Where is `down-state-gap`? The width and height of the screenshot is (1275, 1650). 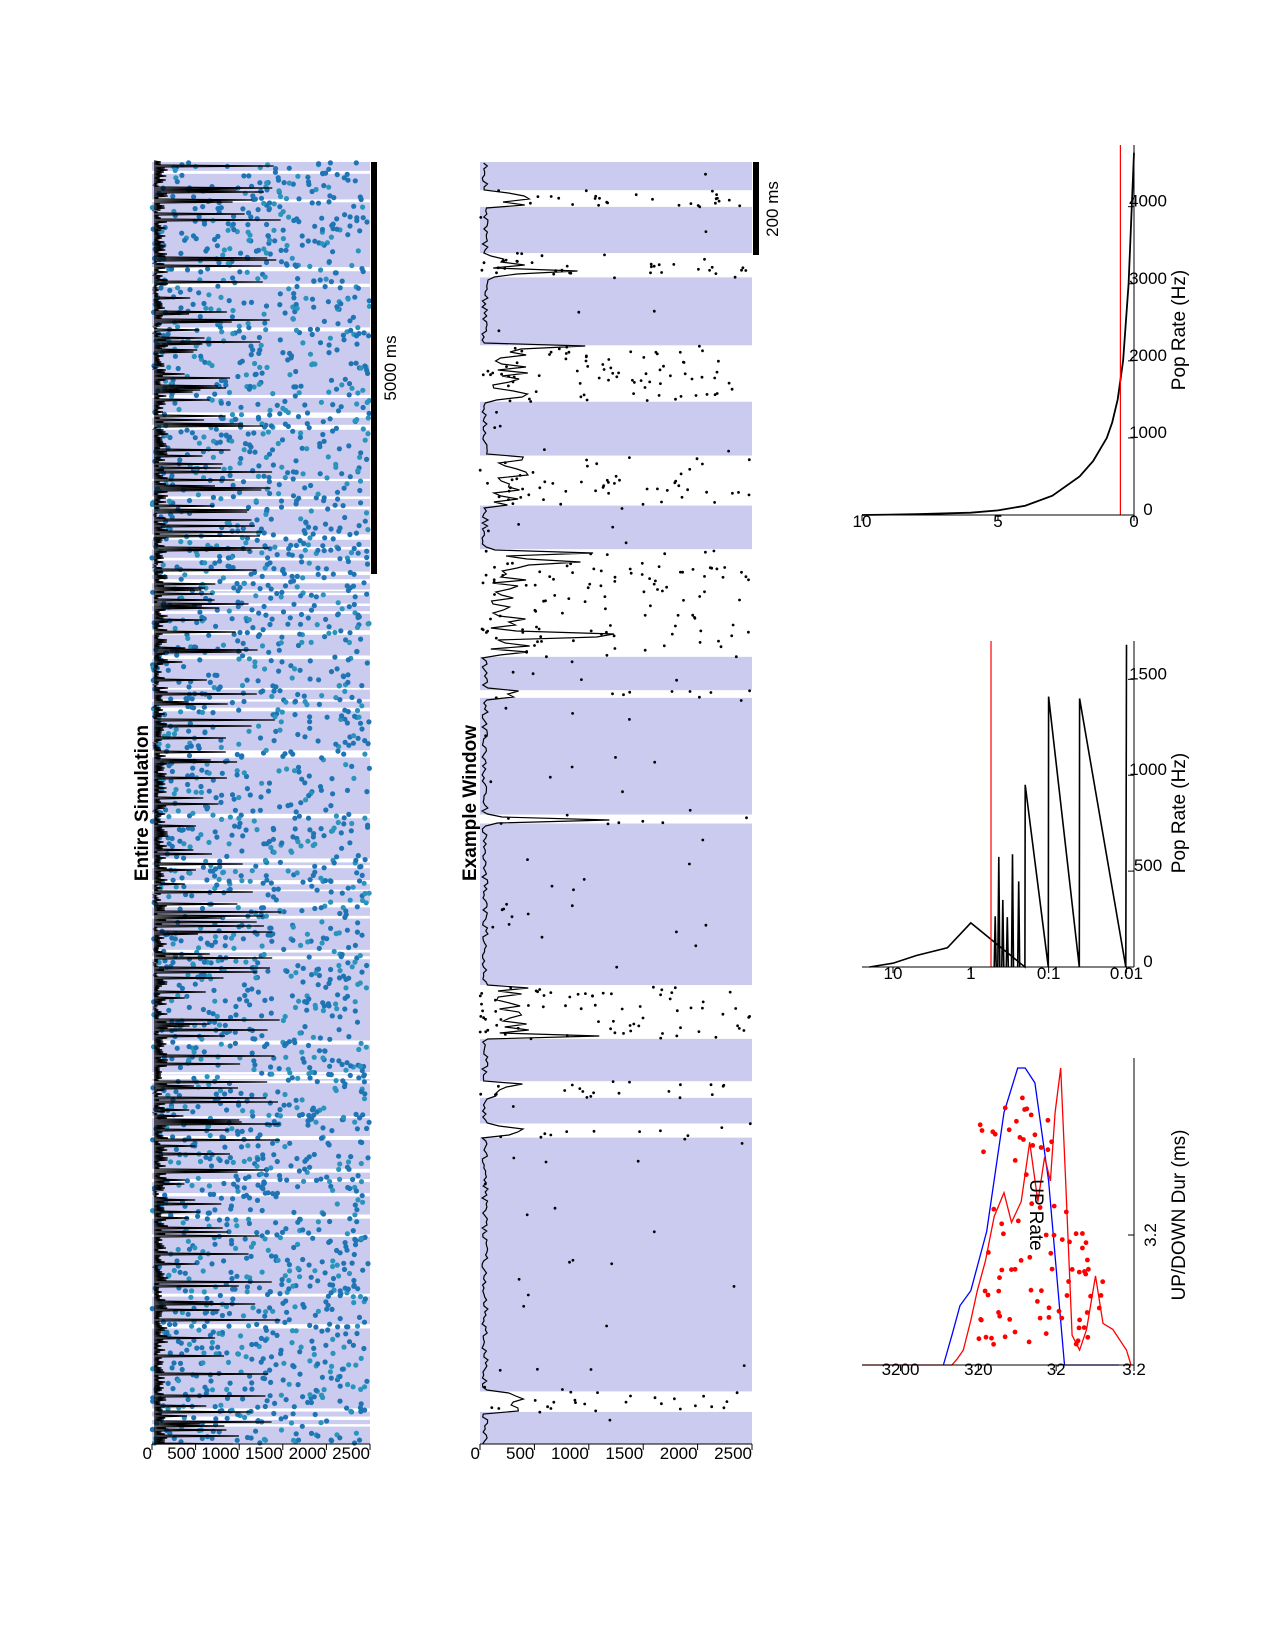
down-state-gap is located at coordinates (261, 700).